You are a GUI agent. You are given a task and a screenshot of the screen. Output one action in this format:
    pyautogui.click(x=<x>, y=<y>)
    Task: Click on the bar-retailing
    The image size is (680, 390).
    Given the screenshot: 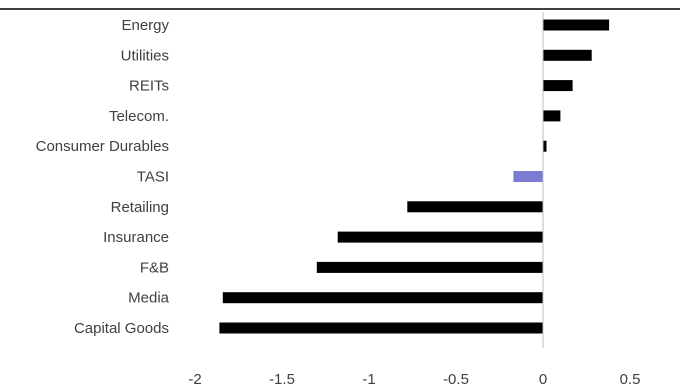 What is the action you would take?
    pyautogui.click(x=475, y=207)
    